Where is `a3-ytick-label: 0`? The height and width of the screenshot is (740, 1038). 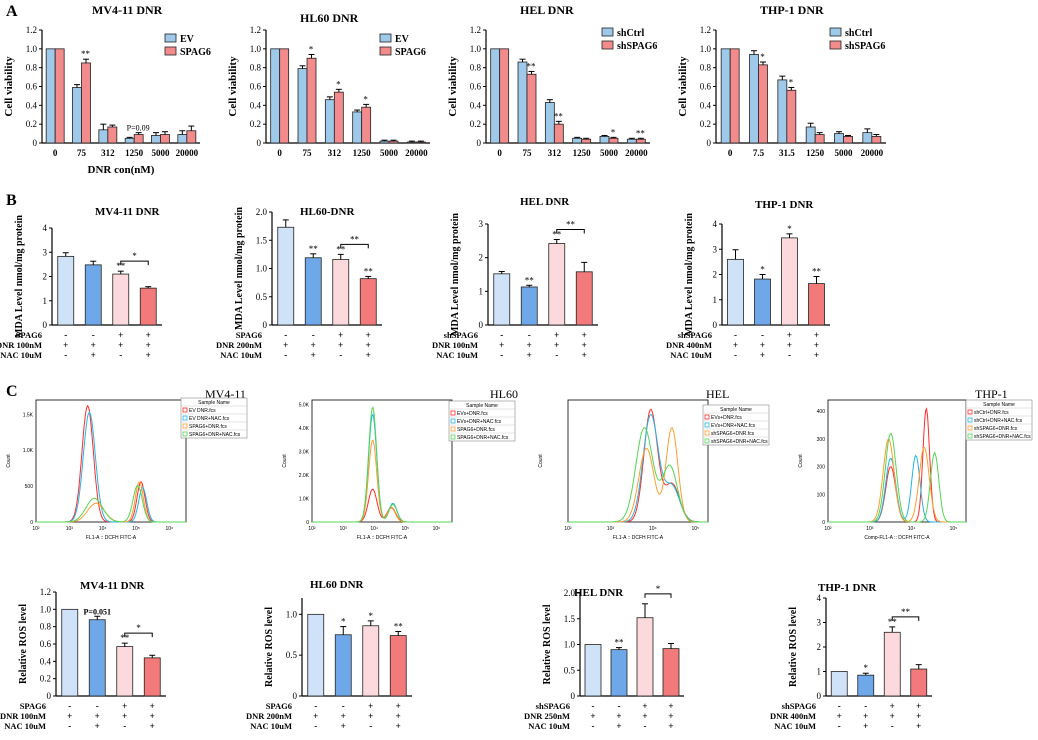 a3-ytick-label: 0 is located at coordinates (479, 143).